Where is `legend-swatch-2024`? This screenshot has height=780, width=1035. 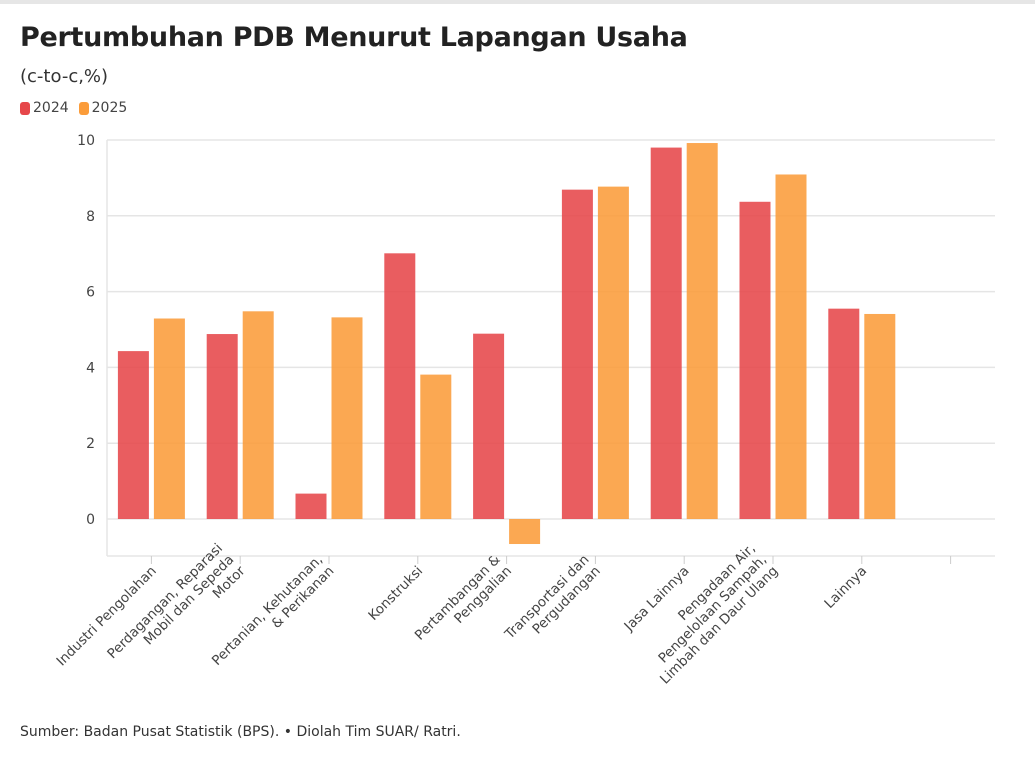
legend-swatch-2024 is located at coordinates (25, 108).